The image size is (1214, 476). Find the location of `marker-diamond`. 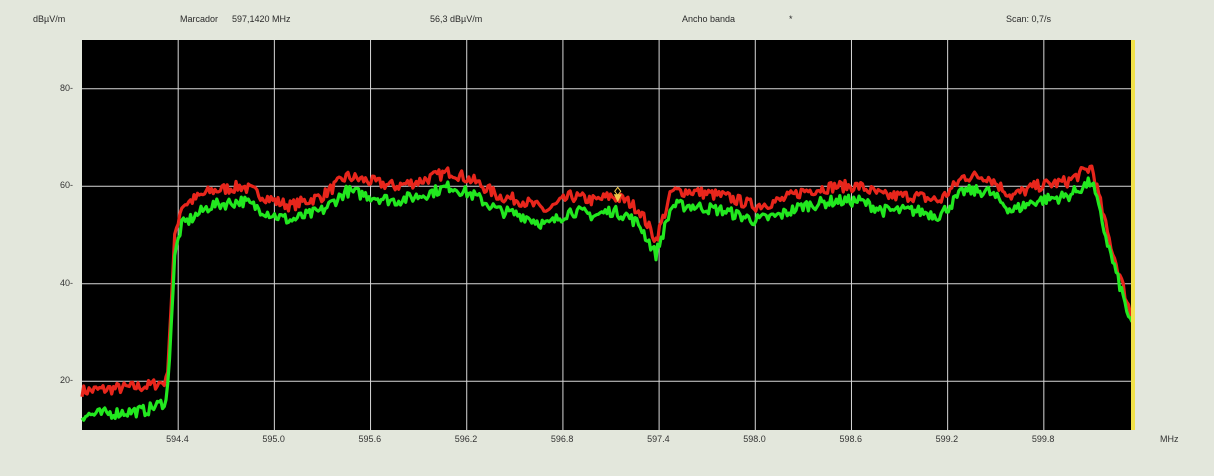

marker-diamond is located at coordinates (618, 191).